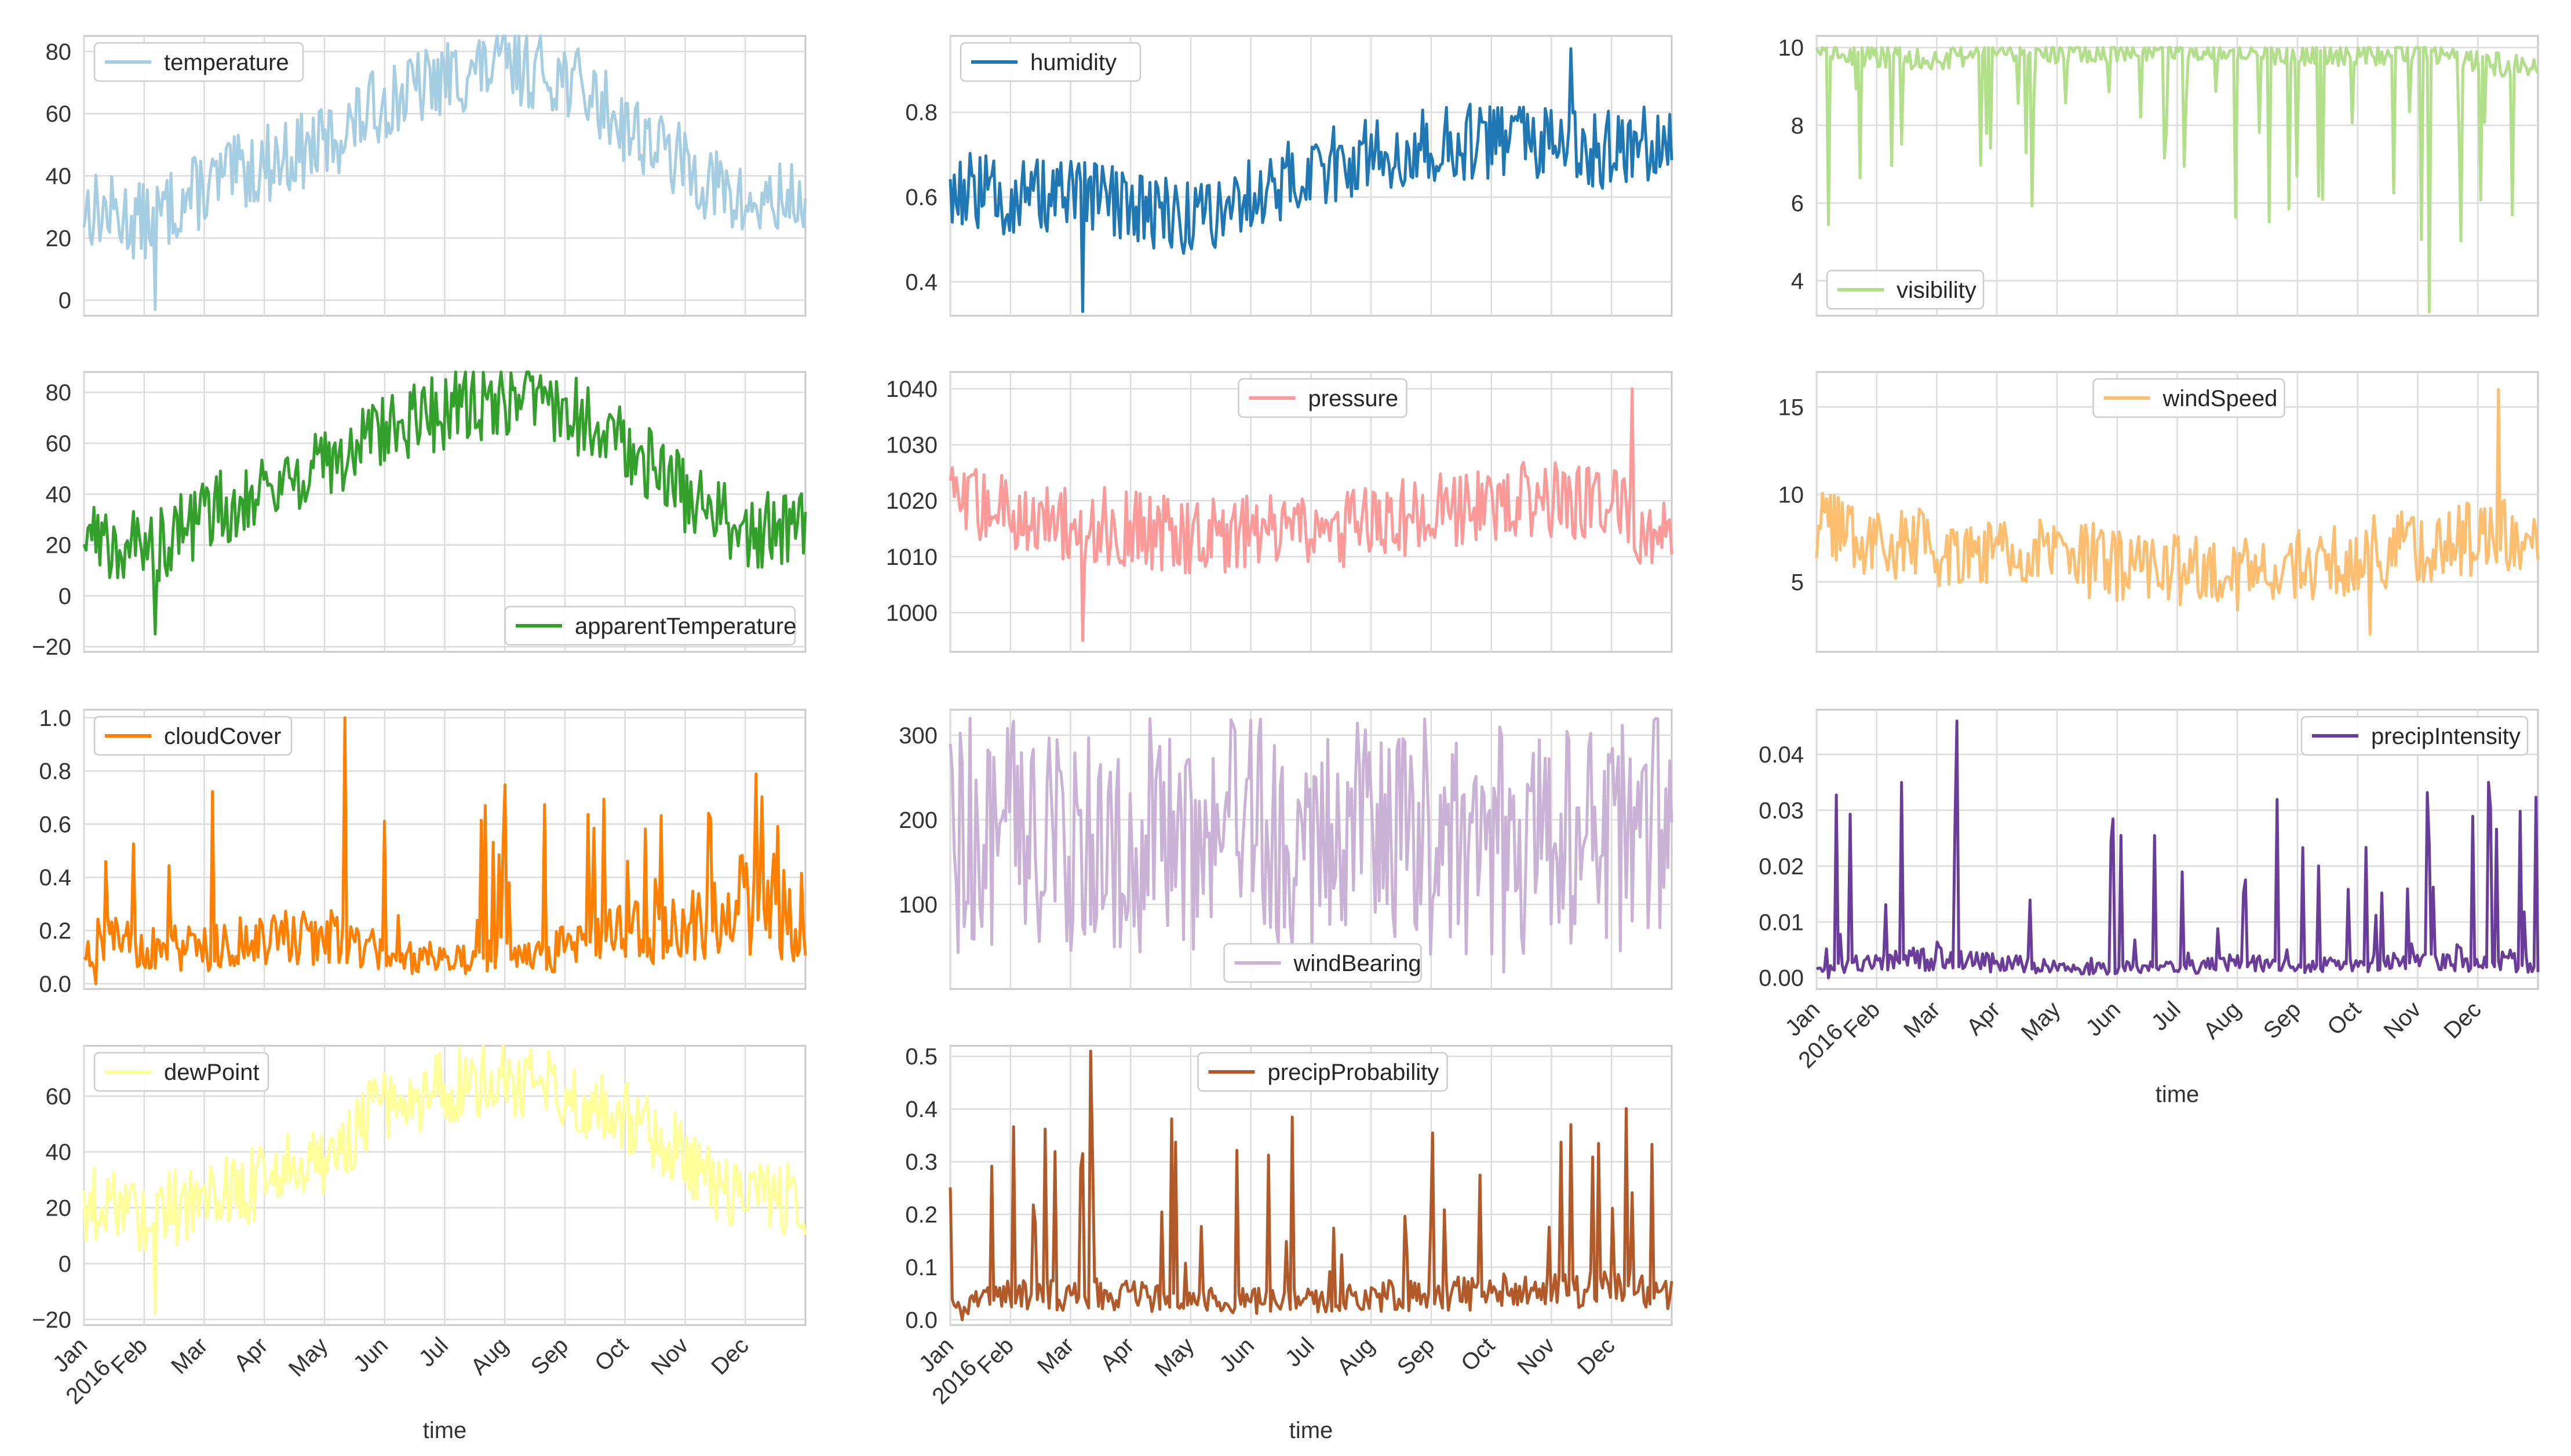 The width and height of the screenshot is (2571, 1456). I want to click on legend-label: windBearing, so click(1357, 964).